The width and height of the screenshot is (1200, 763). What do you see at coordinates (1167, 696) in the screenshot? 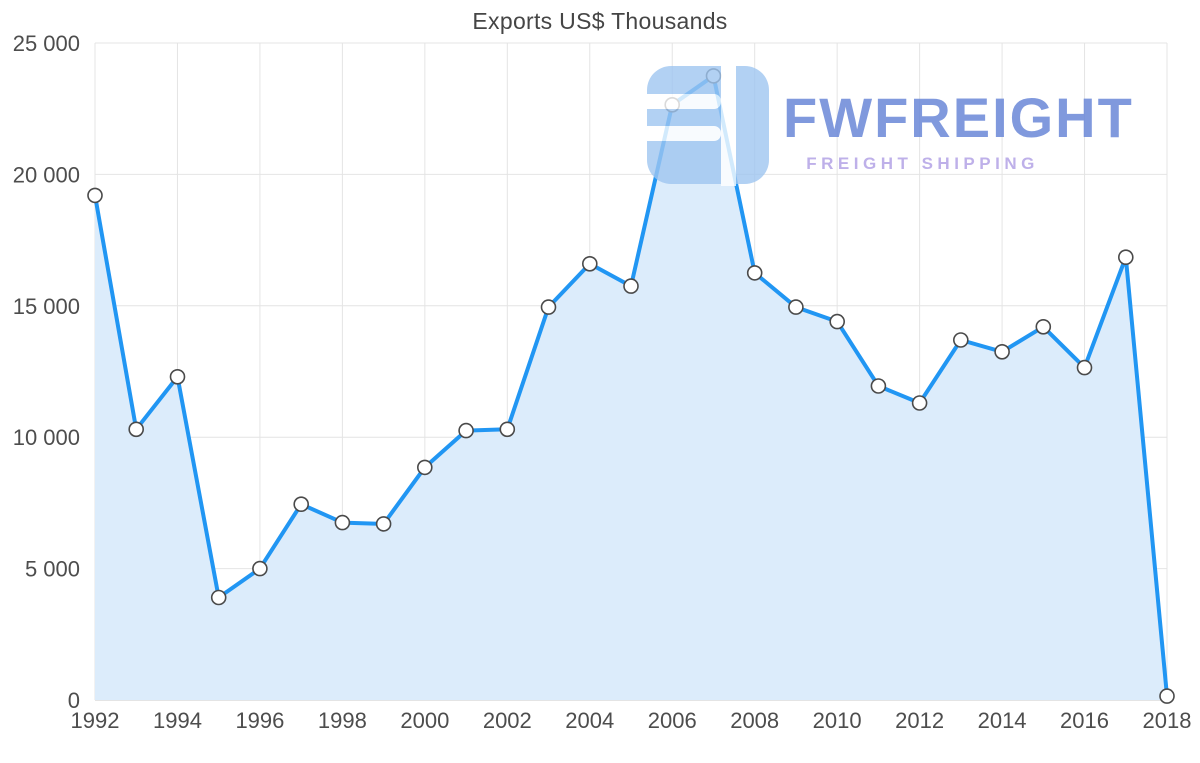
I see `data-point-2018` at bounding box center [1167, 696].